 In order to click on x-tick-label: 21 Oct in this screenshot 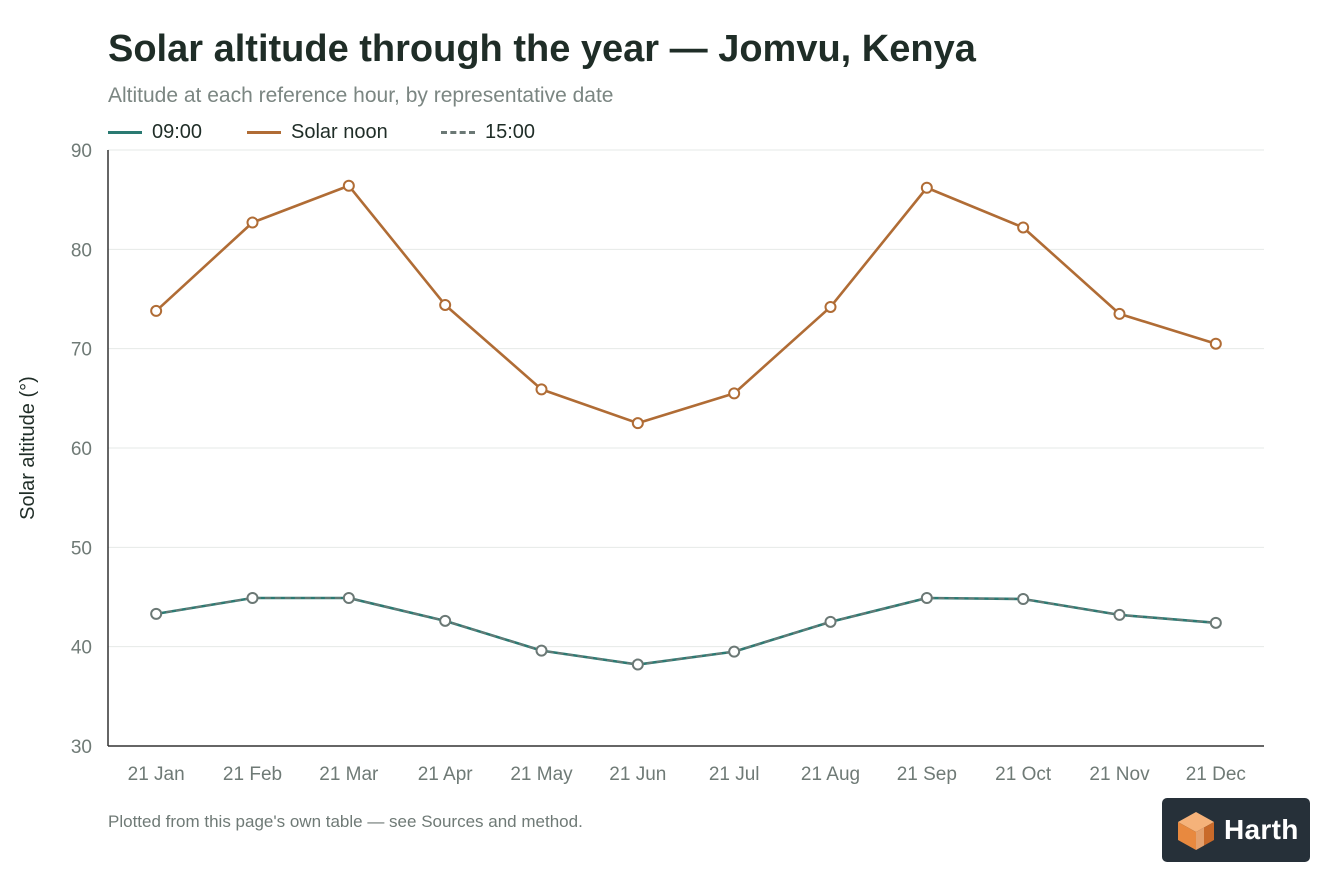, I will do `click(1023, 774)`.